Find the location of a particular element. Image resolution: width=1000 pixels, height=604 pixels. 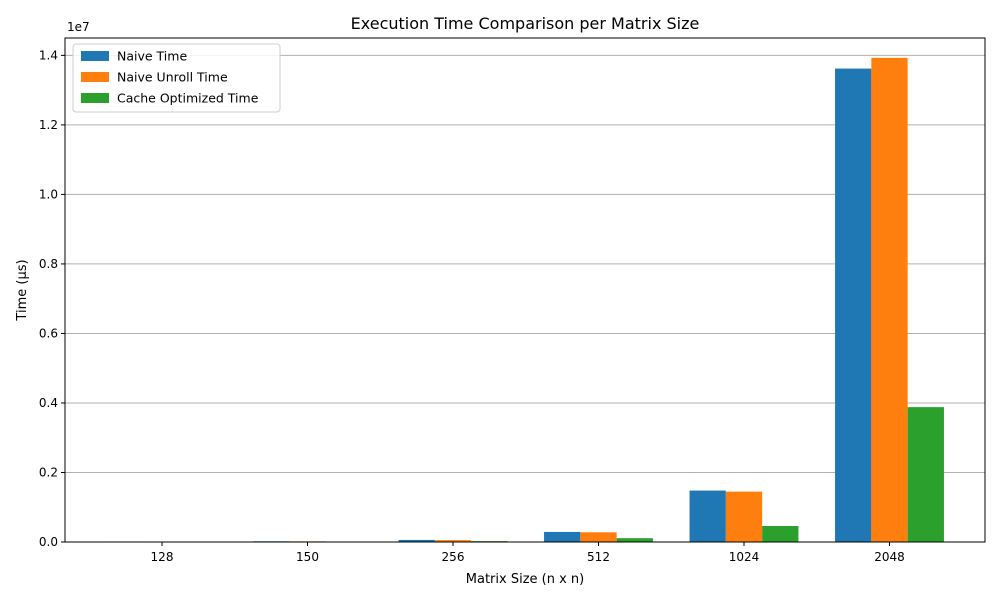

x-axis: 128 150 256 512 1024 2048 is located at coordinates (528, 553).